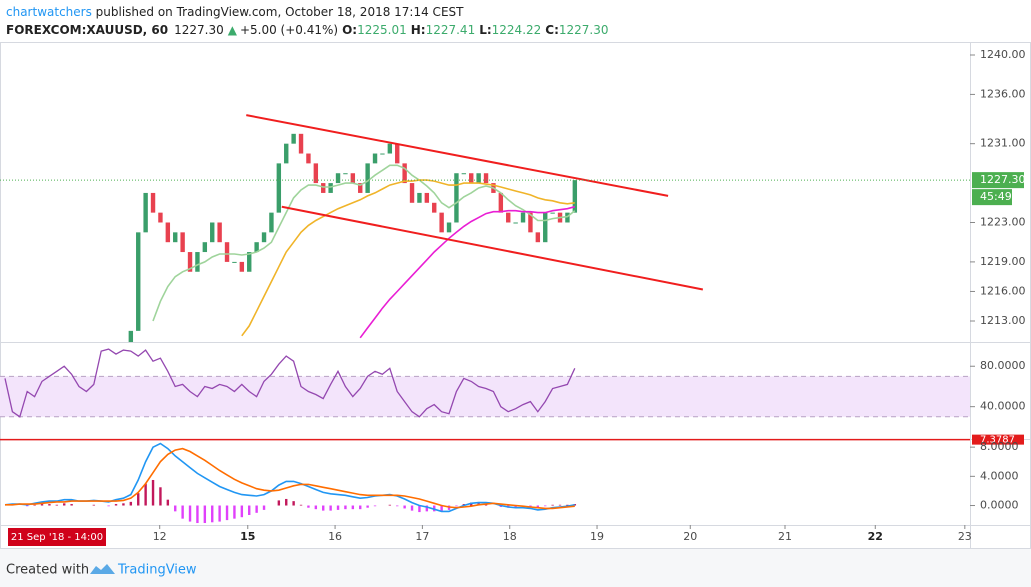  What do you see at coordinates (1003, 179) in the screenshot?
I see `last-price-label: 1227.30` at bounding box center [1003, 179].